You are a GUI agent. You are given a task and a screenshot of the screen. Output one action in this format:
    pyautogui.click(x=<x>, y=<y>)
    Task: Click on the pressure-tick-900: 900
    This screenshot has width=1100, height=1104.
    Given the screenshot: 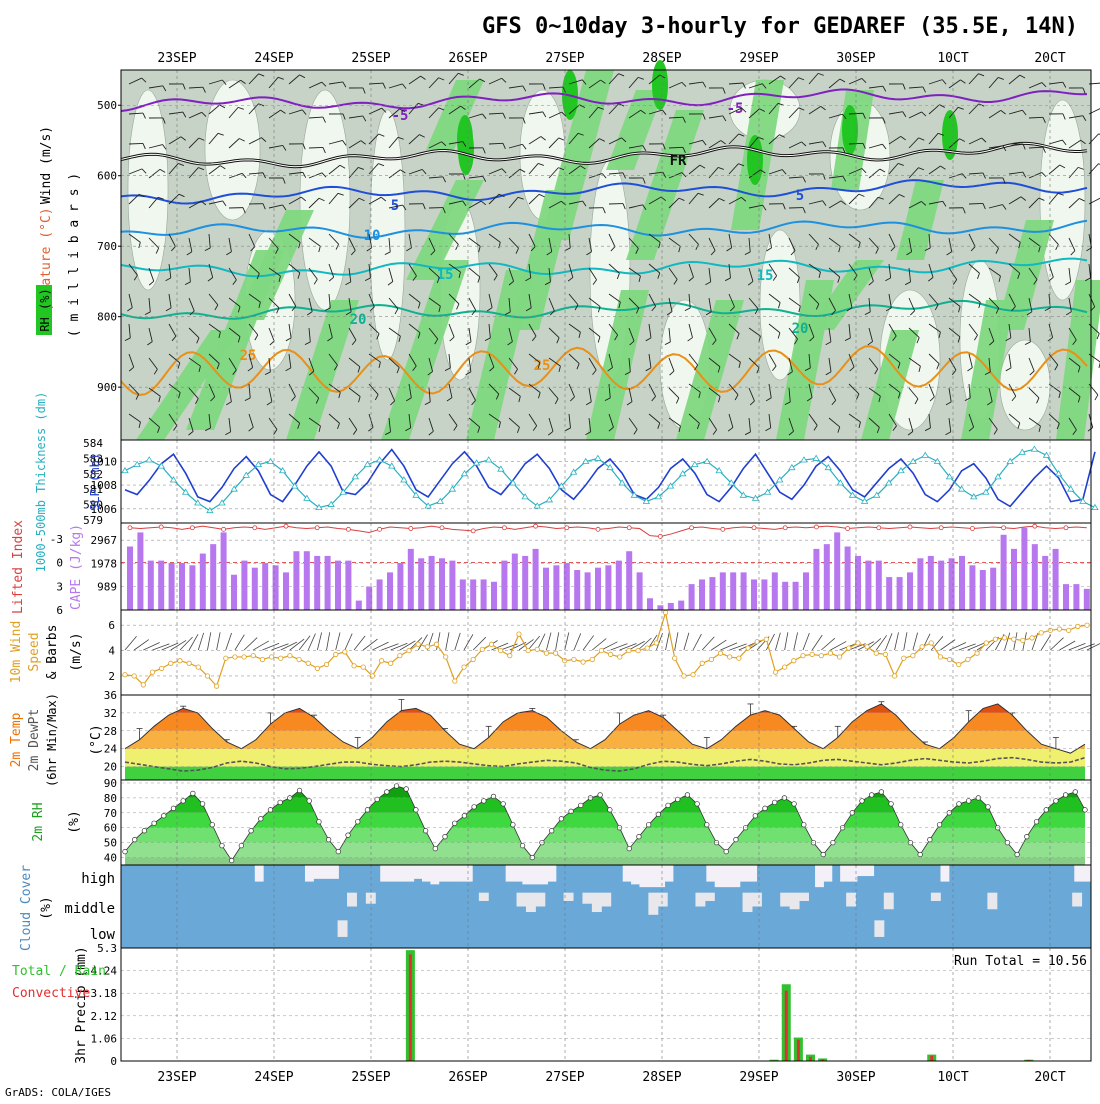 What is the action you would take?
    pyautogui.click(x=107, y=387)
    